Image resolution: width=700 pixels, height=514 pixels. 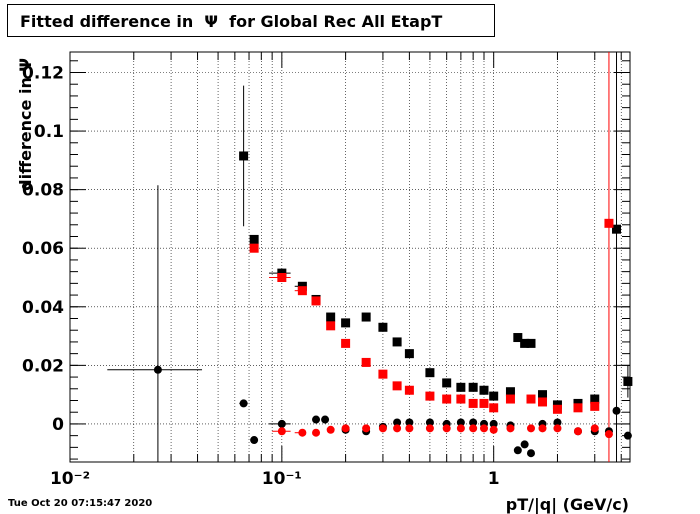 I want to click on y-tick-label: 0.12, so click(x=43, y=74).